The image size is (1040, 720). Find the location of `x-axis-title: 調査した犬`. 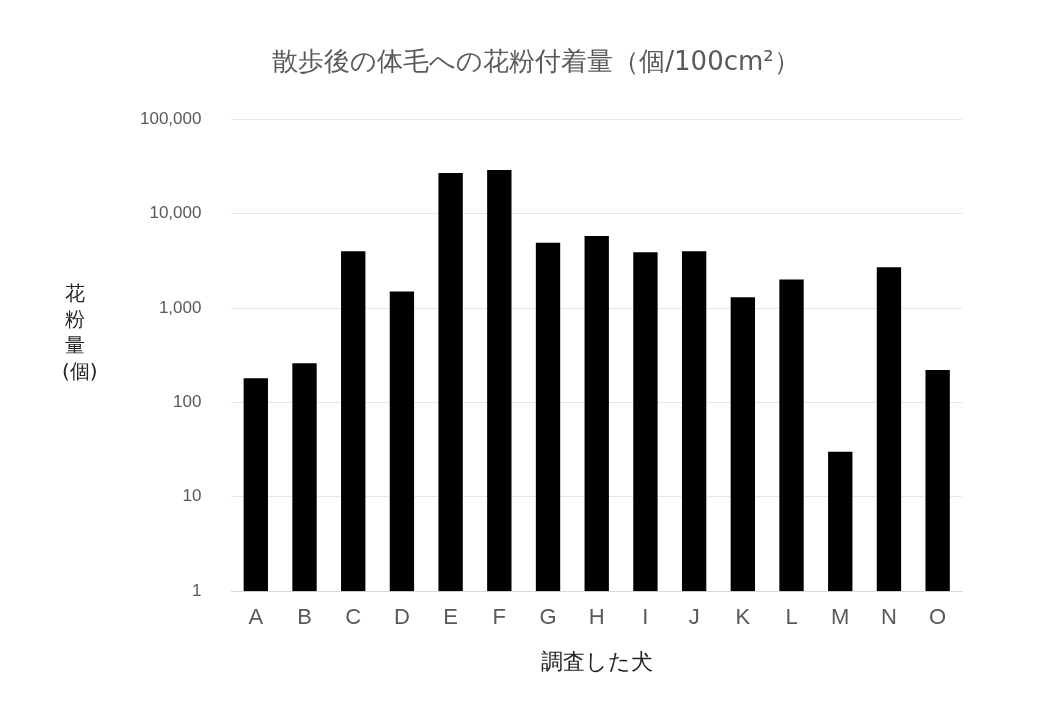

x-axis-title: 調査した犬 is located at coordinates (596, 661).